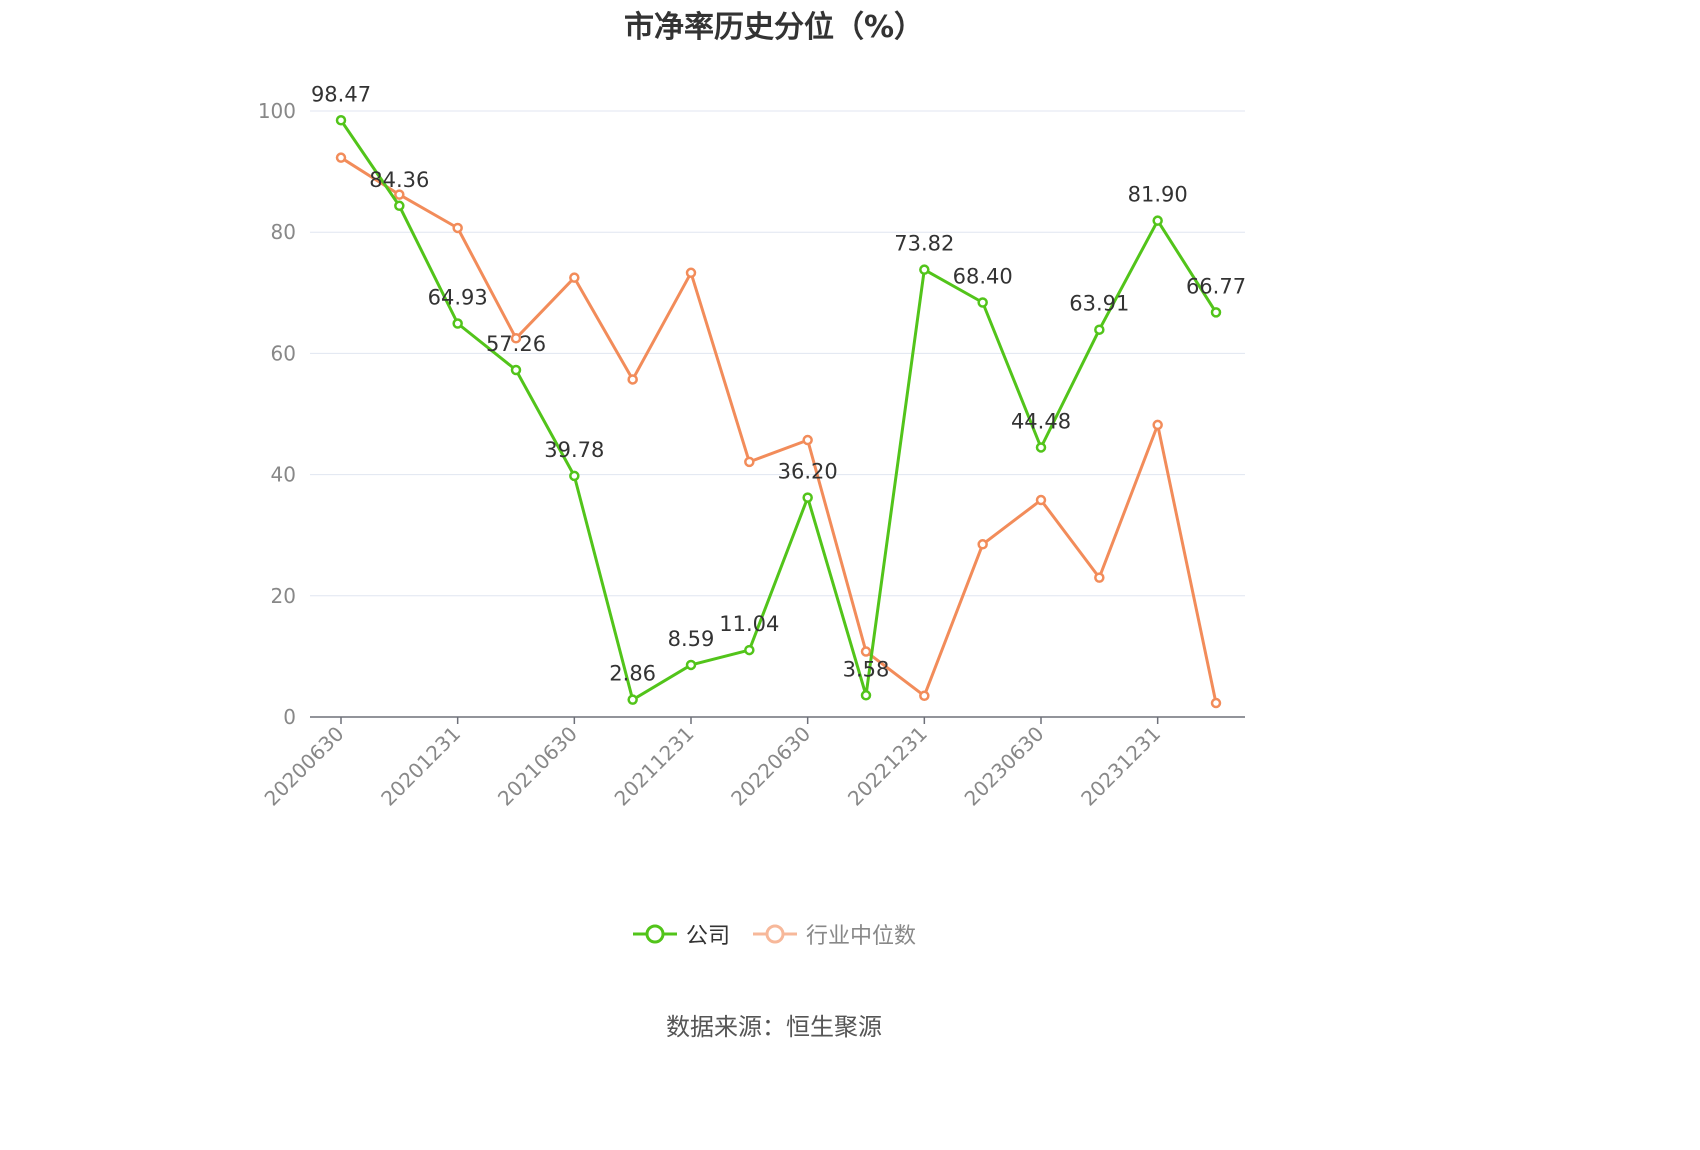  I want to click on data-label: 39.78, so click(574, 450).